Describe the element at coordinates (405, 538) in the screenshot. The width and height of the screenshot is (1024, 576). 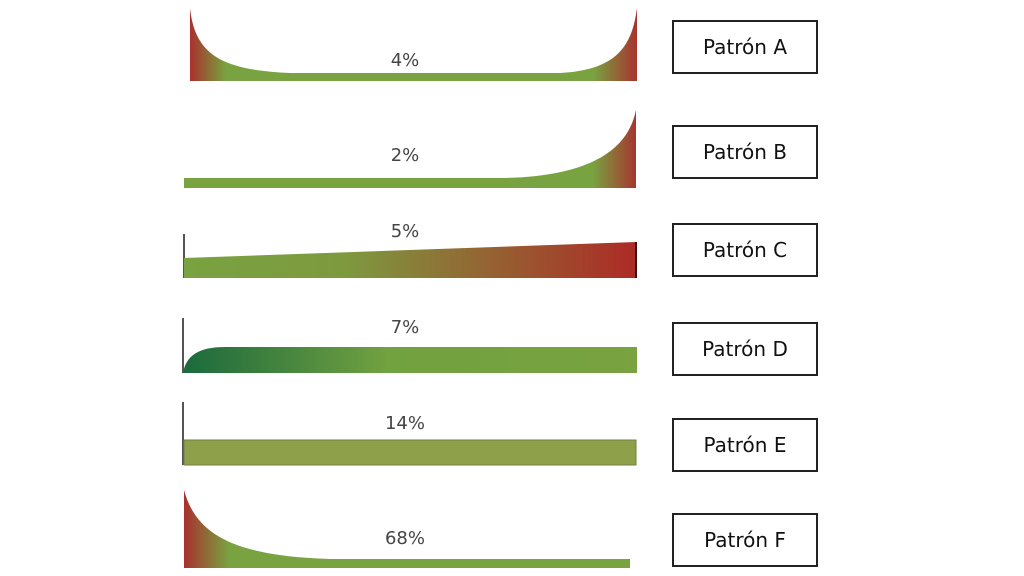
I see `pattern-f-percent: 68%` at that location.